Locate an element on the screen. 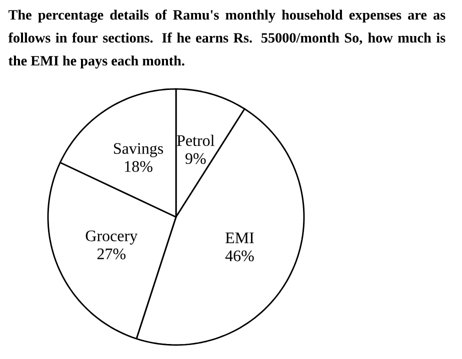 Image resolution: width=462 pixels, height=359 pixels. data-label: 9% is located at coordinates (195, 158).